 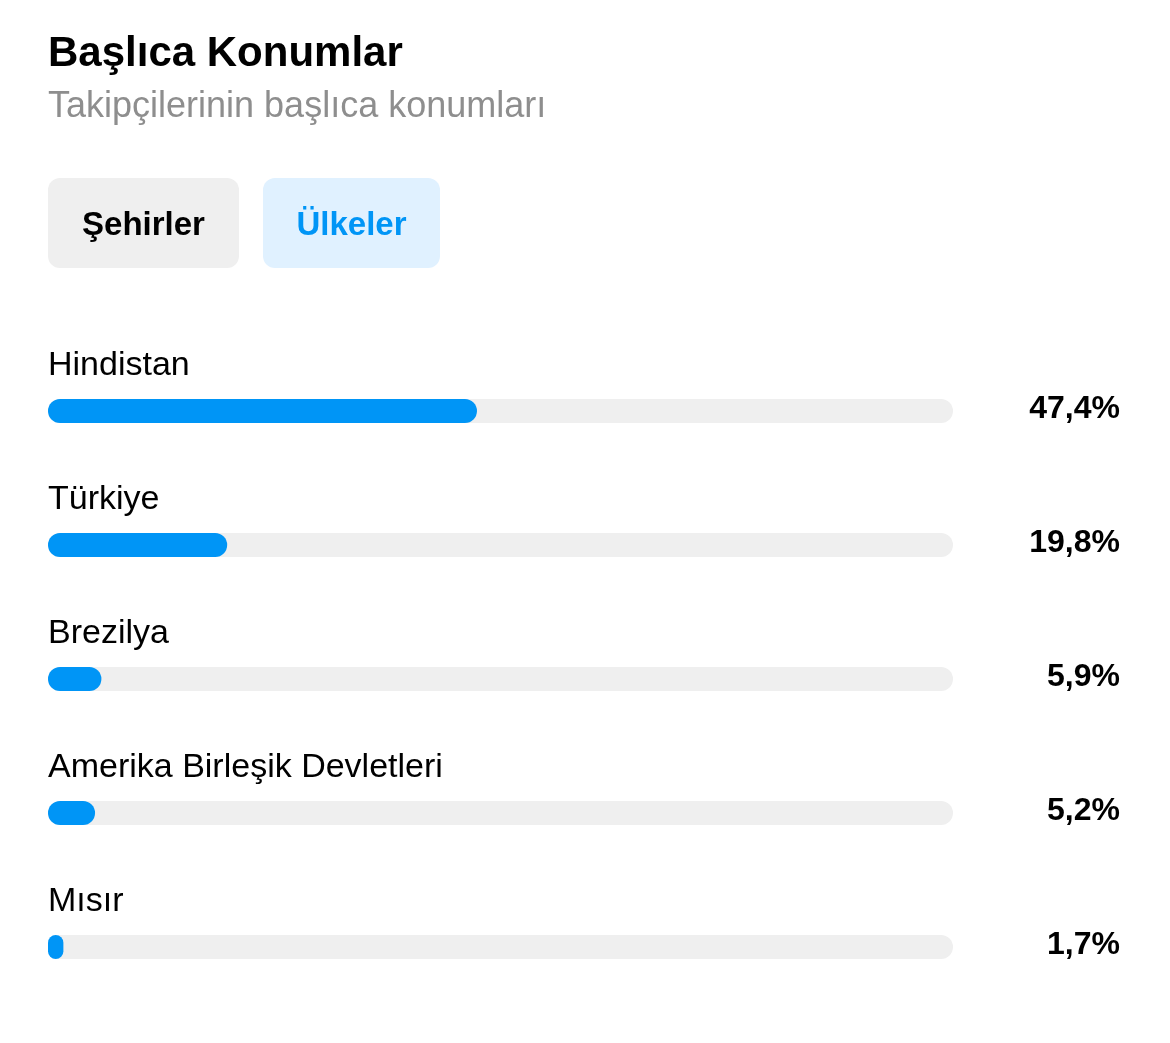 I want to click on data-label: 1,7%, so click(x=1083, y=943).